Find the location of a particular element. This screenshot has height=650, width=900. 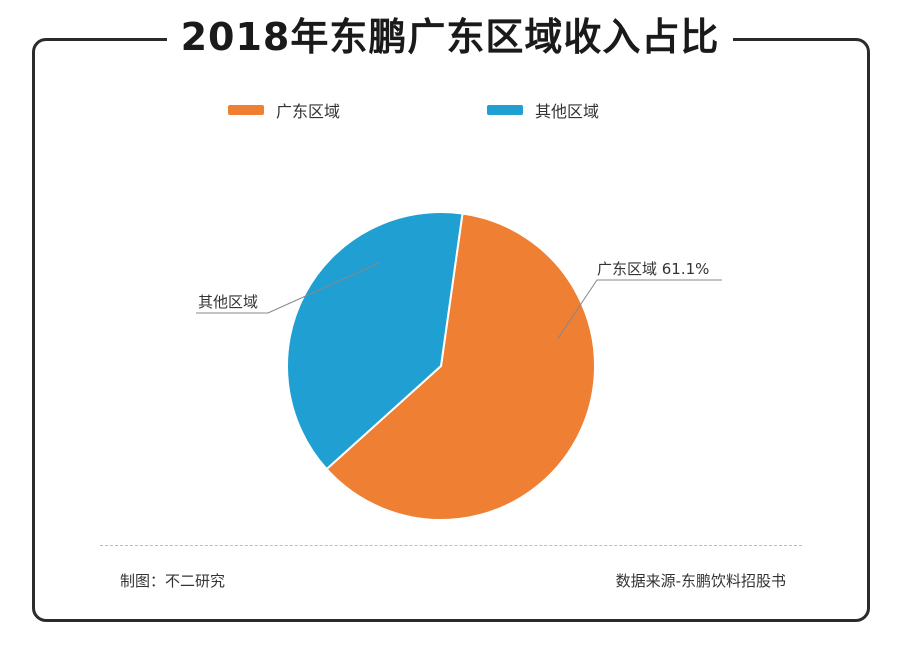

slice-label-other: 其他区域 is located at coordinates (228, 302).